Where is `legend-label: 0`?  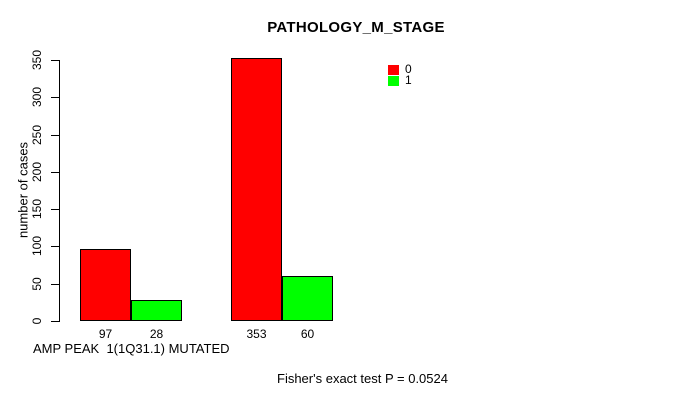
legend-label: 0 is located at coordinates (408, 69).